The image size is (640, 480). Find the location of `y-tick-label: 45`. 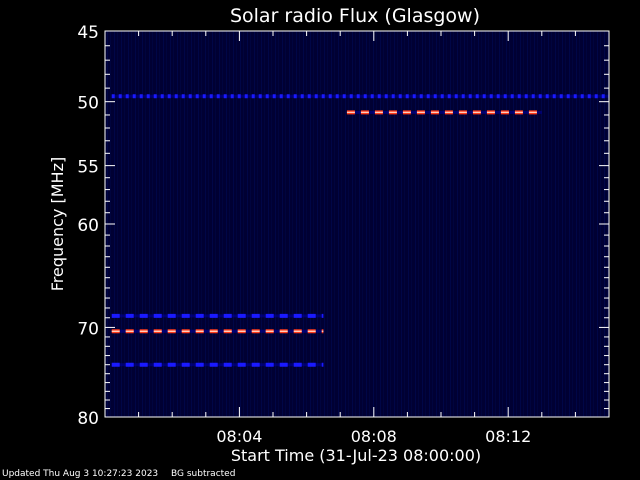

y-tick-label: 45 is located at coordinates (88, 33).